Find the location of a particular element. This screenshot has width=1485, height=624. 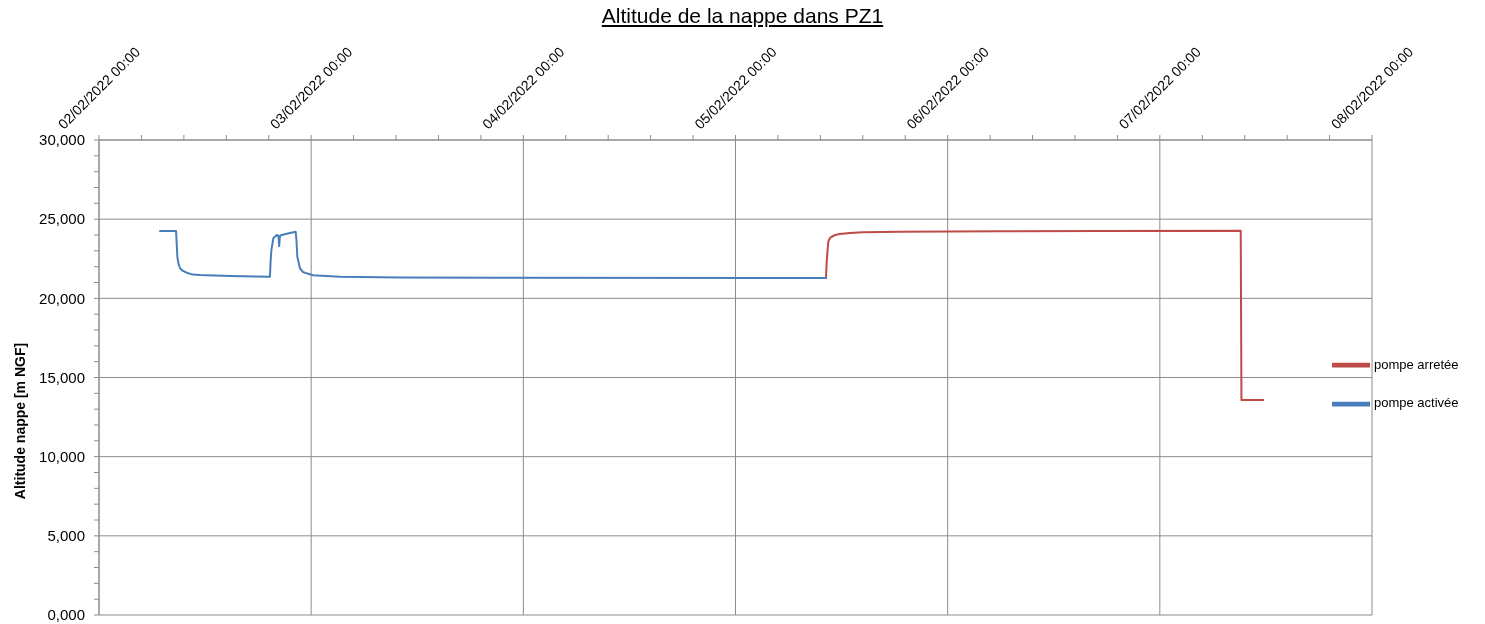

y-tick-label: 5,000 is located at coordinates (66, 536).